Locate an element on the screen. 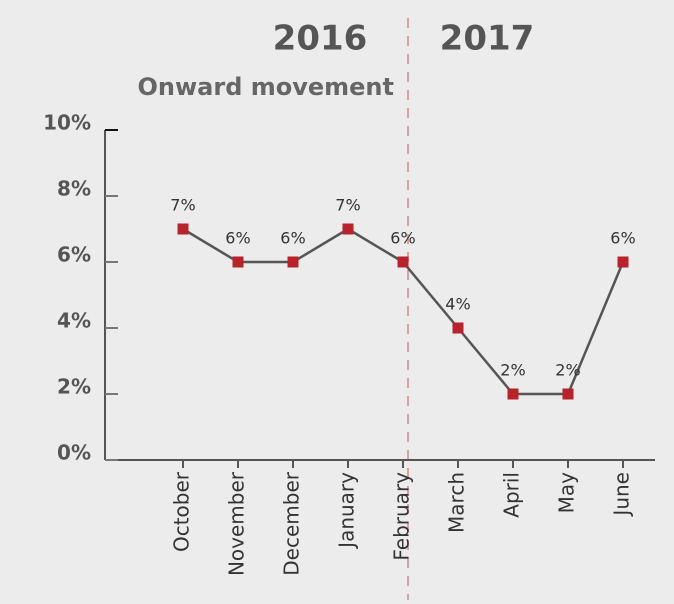  x-tick-label: February is located at coordinates (402, 516).